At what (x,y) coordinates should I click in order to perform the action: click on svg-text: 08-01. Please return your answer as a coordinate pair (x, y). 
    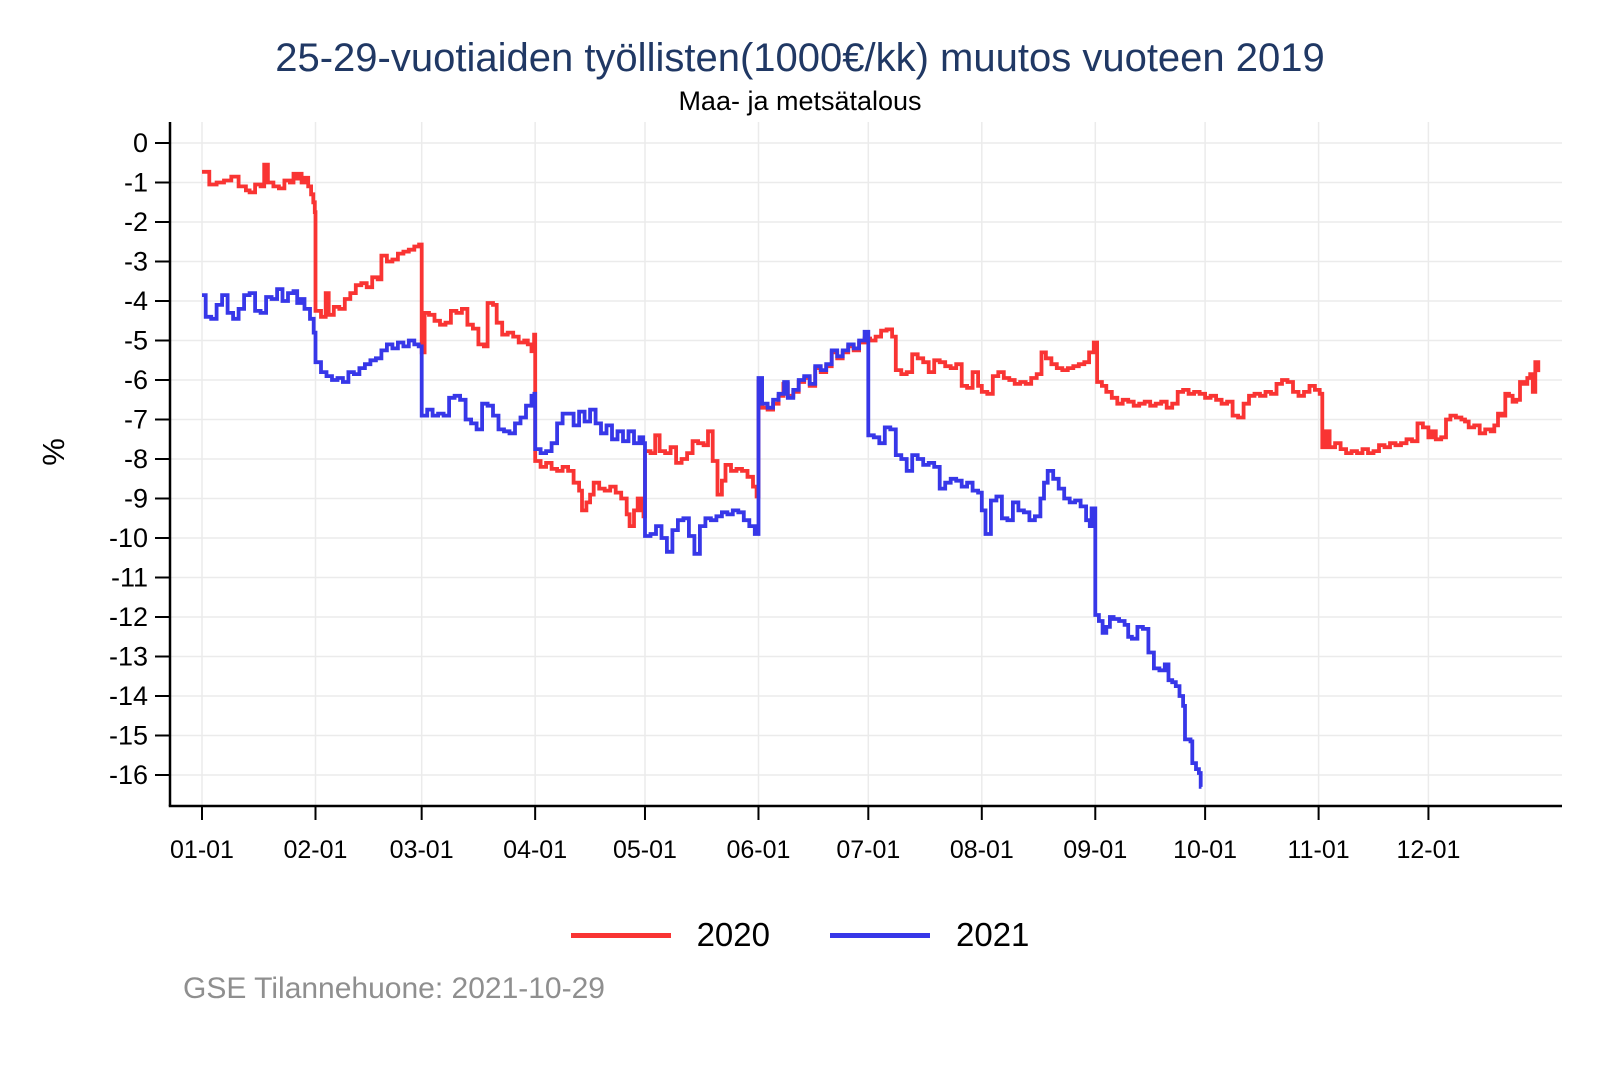
    Looking at the image, I should click on (982, 850).